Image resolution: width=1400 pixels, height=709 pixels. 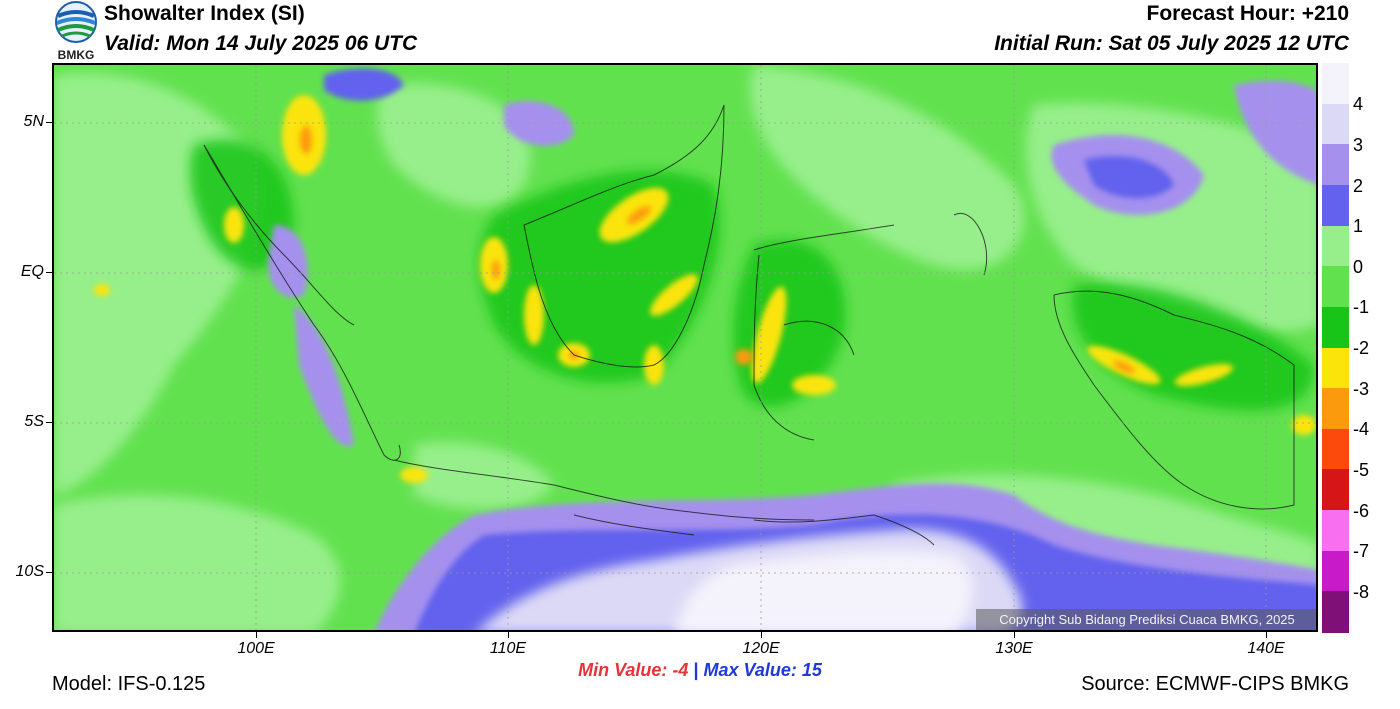 I want to click on lon-label-120e: 120E, so click(x=761, y=648).